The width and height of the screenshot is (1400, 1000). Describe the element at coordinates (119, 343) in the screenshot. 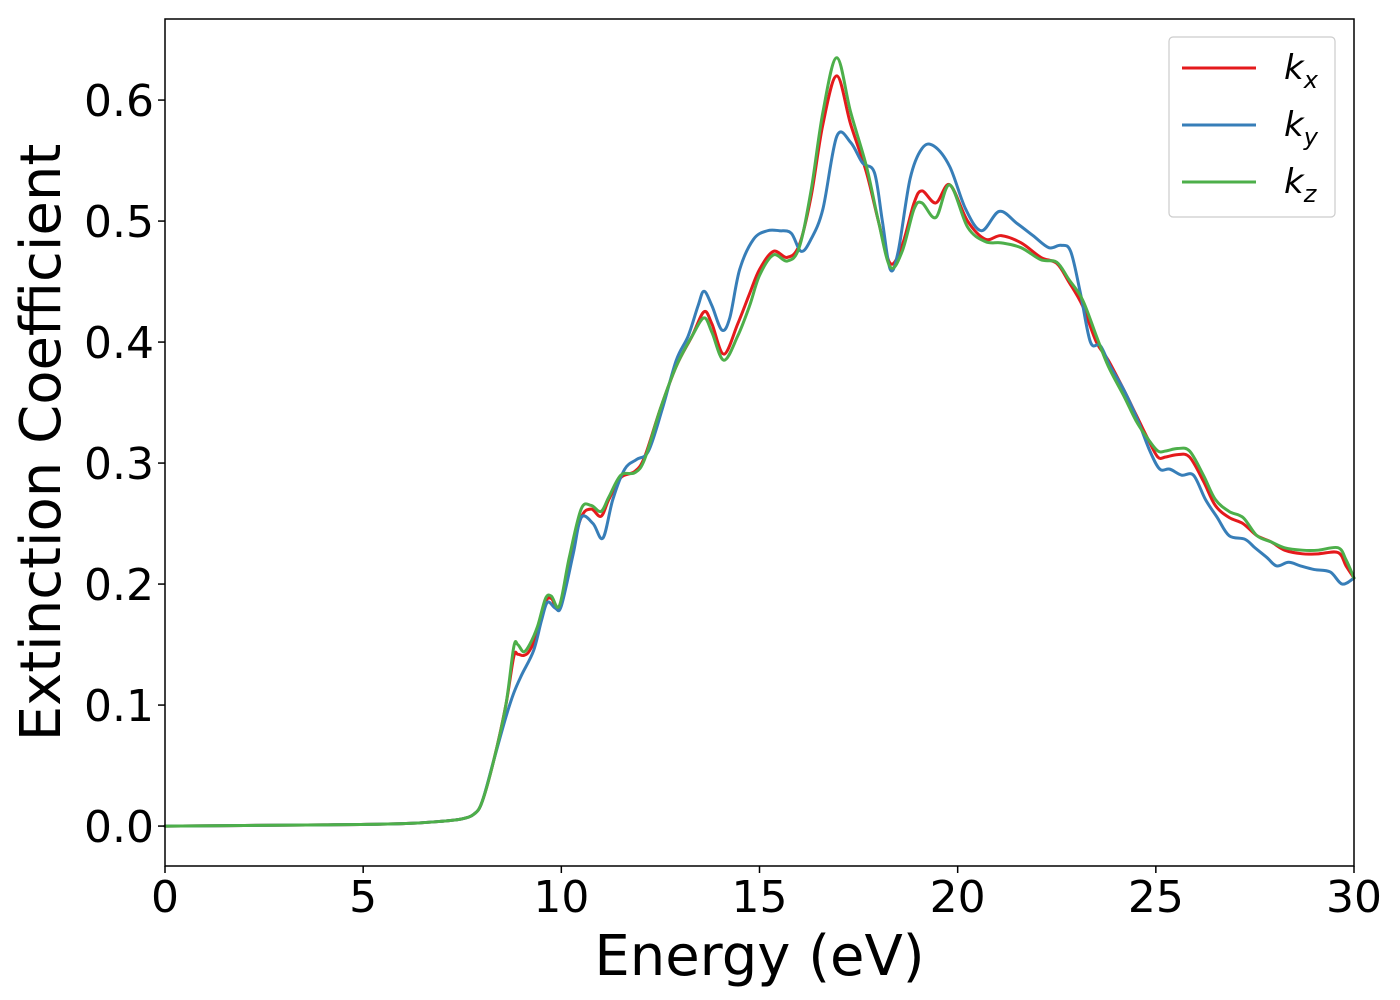

I see `y-tick-label: 0.4` at that location.